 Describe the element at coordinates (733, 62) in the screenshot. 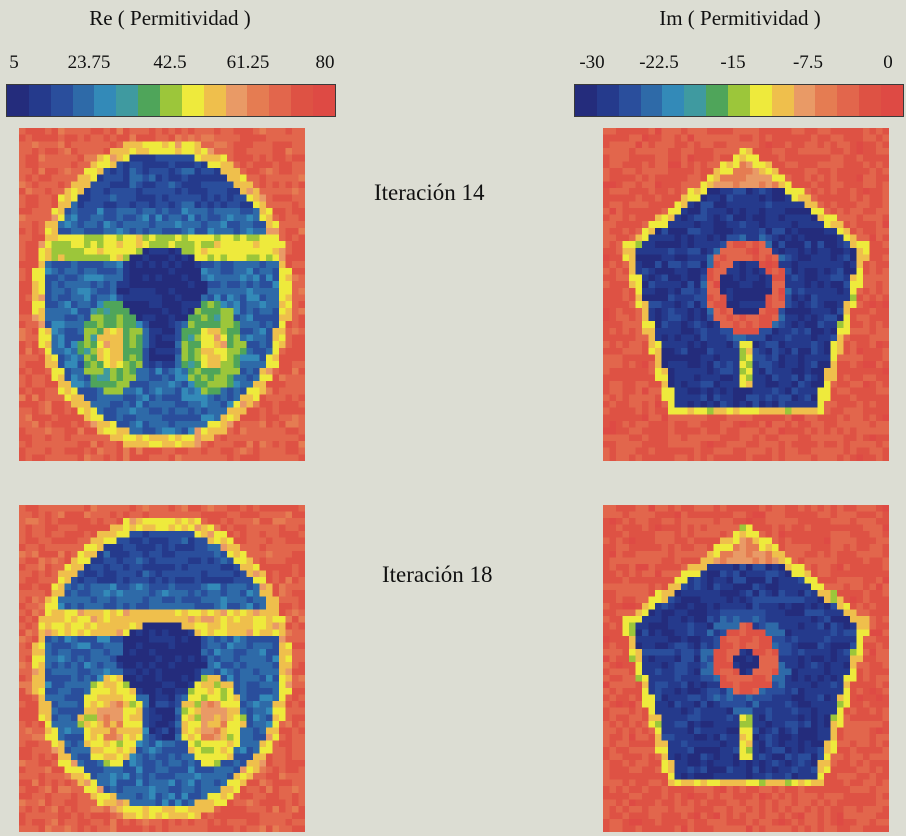

I see `im-colorbar-tick: -15` at that location.